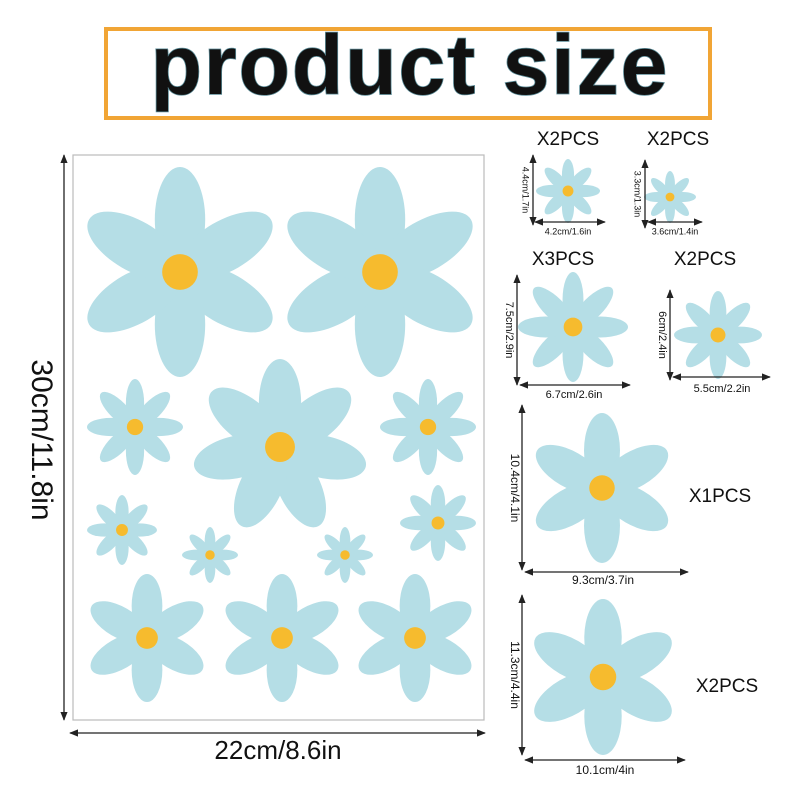  I want to click on title: product size, so click(410, 65).